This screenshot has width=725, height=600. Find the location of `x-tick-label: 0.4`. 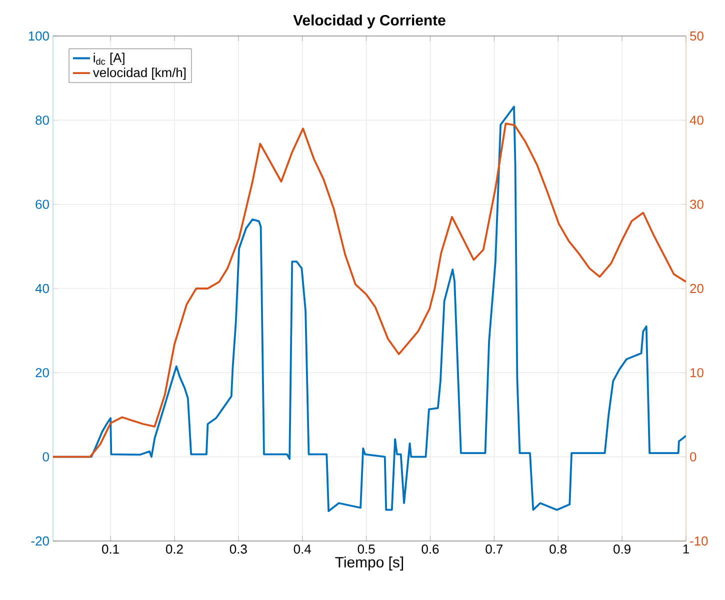

x-tick-label: 0.4 is located at coordinates (302, 549).